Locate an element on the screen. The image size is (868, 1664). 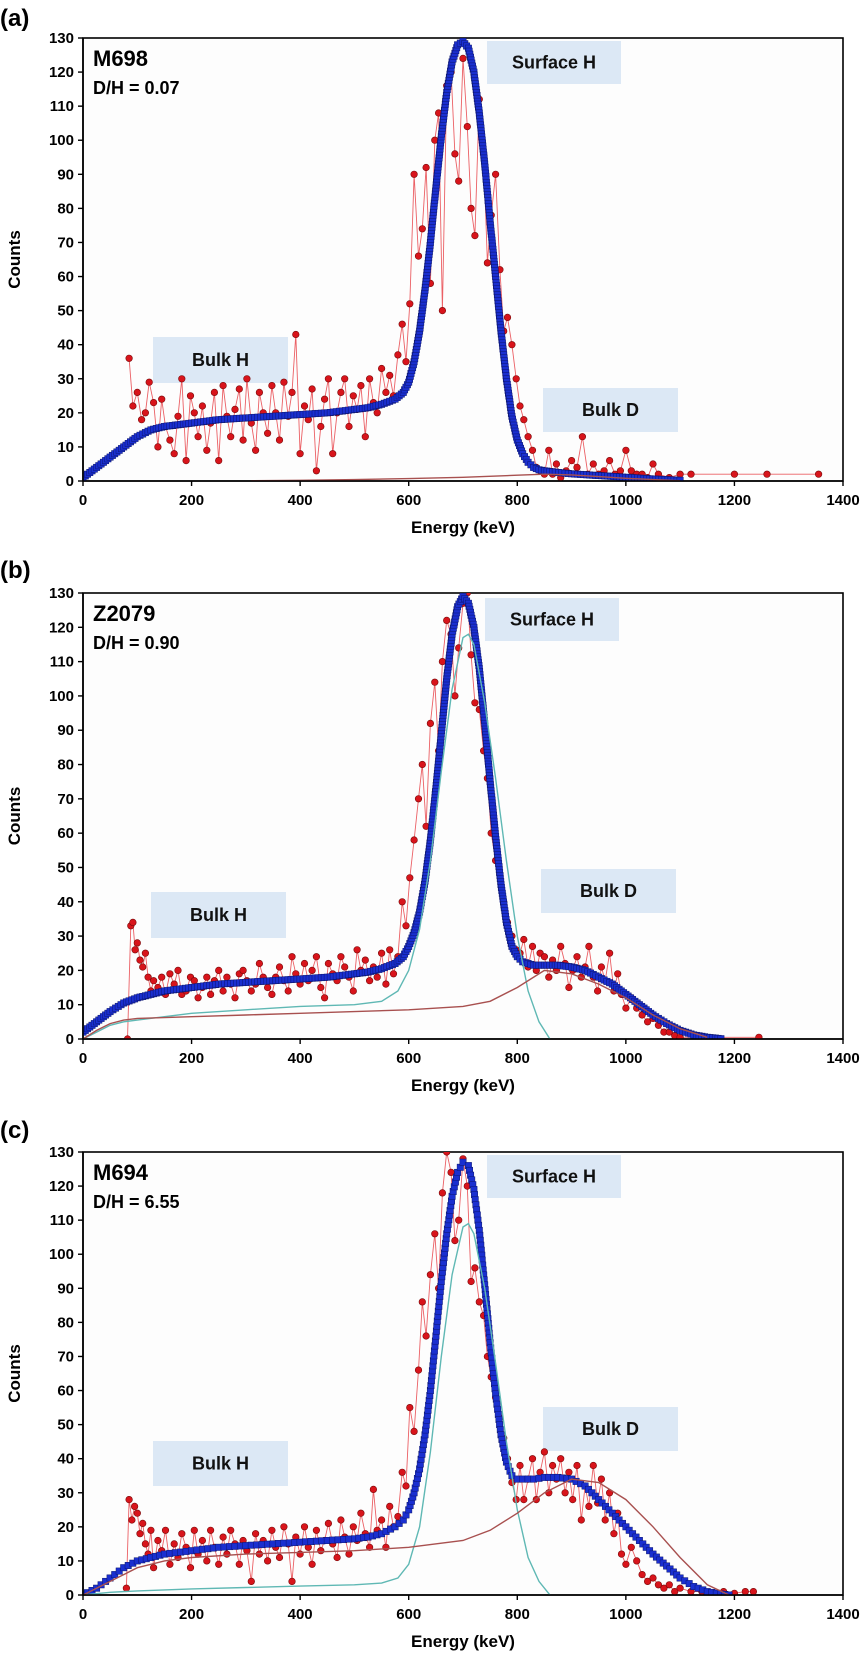
y-tick-label: 0 is located at coordinates (70, 481).